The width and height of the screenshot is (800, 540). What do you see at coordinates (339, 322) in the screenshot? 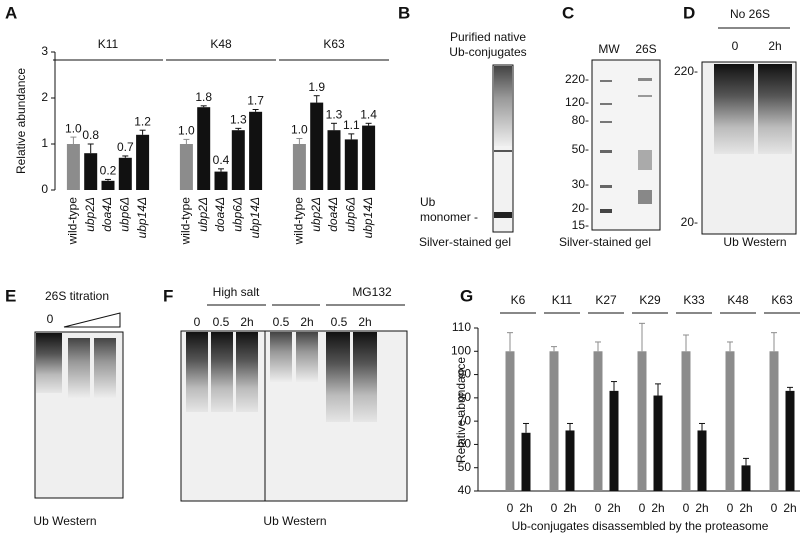
I see `lane-label: 0.5` at bounding box center [339, 322].